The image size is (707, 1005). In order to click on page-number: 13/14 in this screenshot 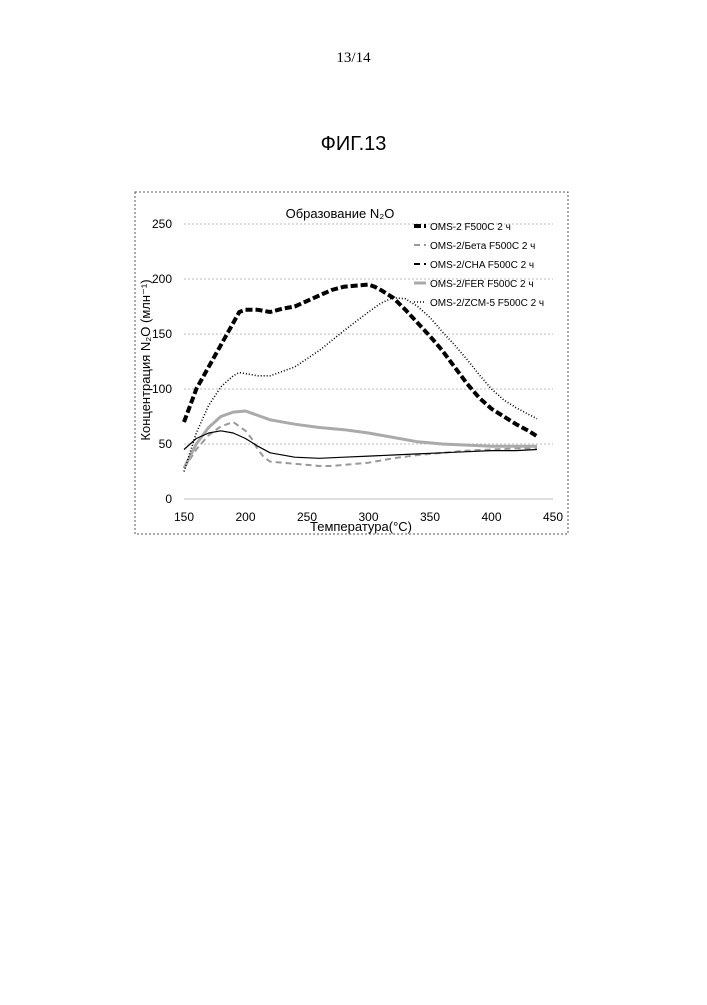, I will do `click(353, 58)`.